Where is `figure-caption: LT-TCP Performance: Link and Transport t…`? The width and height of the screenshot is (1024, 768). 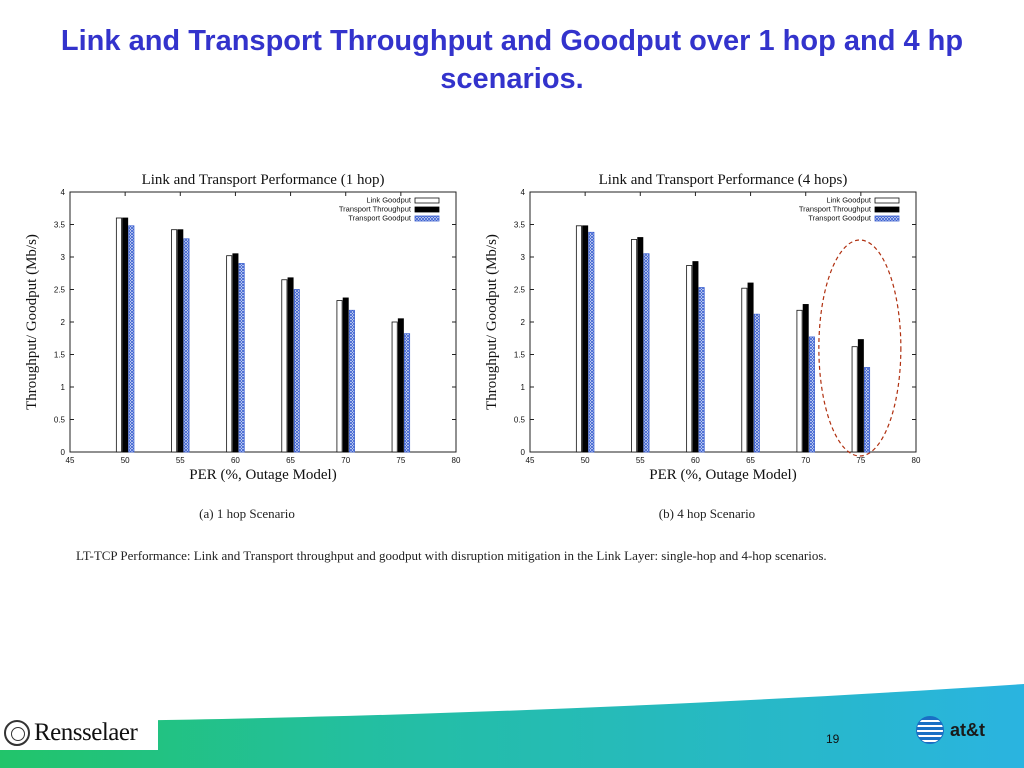
figure-caption: LT-TCP Performance: Link and Transport t… is located at coordinates (451, 555).